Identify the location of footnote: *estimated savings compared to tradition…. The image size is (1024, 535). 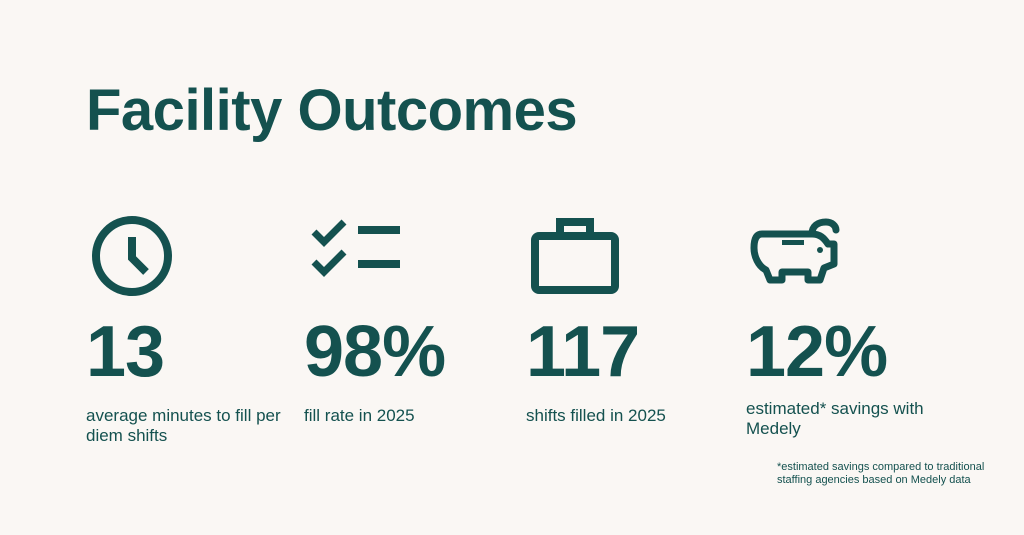
(881, 473).